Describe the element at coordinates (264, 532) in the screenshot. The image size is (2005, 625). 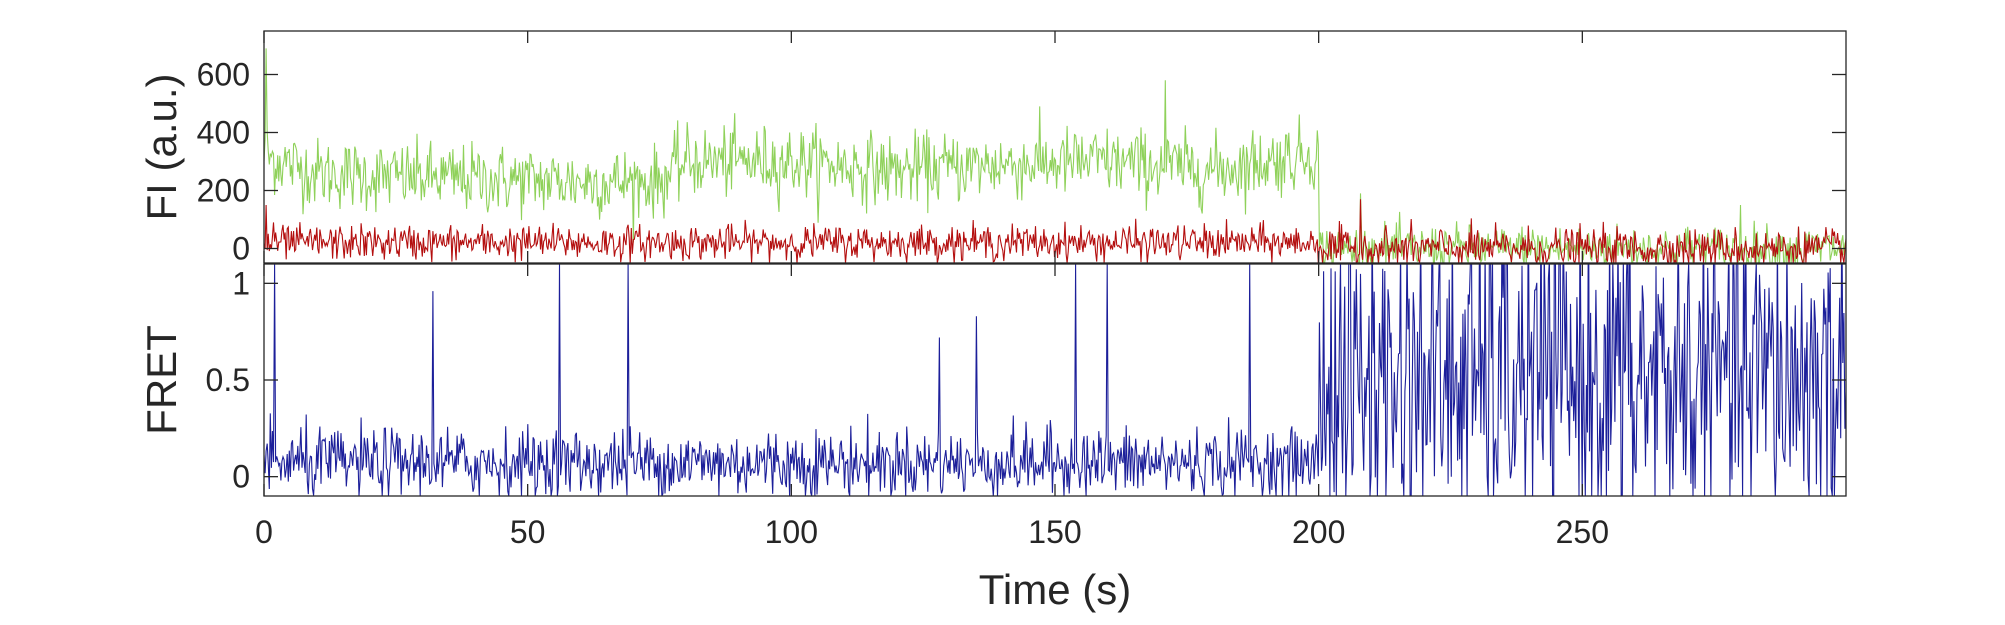
I see `x-tick-label: 0` at that location.